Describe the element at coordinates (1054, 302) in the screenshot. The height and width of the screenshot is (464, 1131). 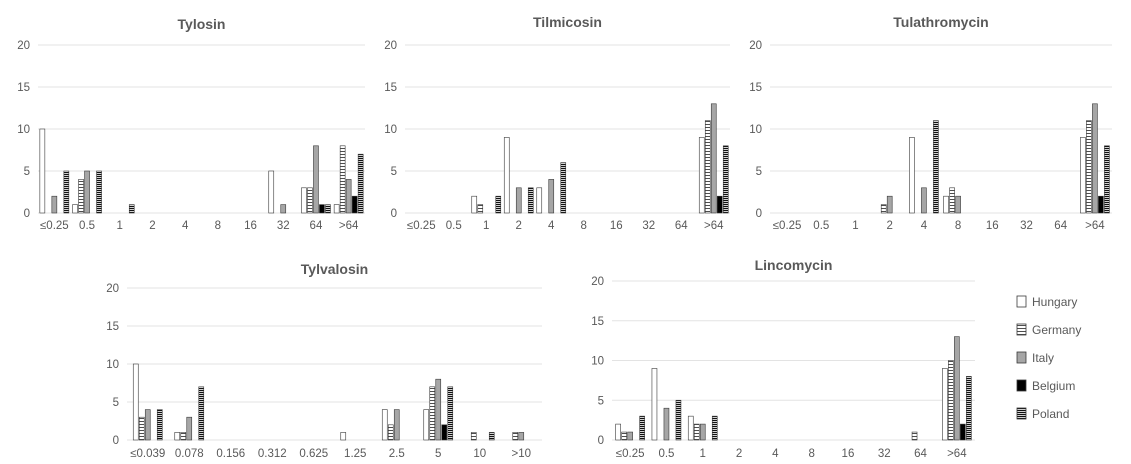
I see `legend-label: Hungary` at that location.